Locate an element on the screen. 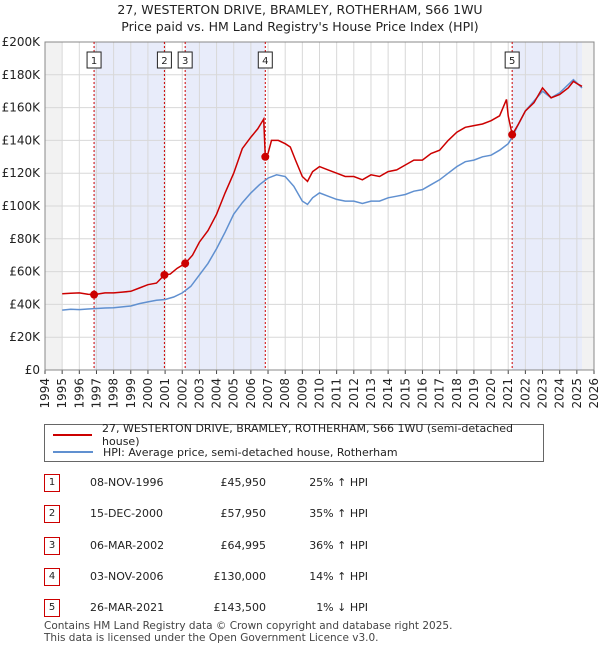 This screenshot has width=600, height=650. transaction-number-badge: 1 is located at coordinates (52, 483).